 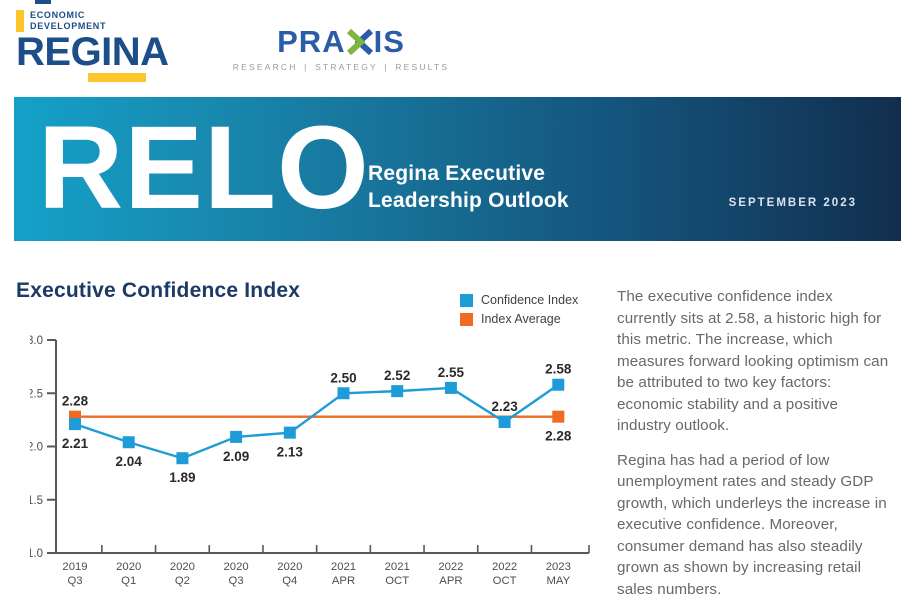 I want to click on y-axis-label: 2.5, so click(x=36, y=394).